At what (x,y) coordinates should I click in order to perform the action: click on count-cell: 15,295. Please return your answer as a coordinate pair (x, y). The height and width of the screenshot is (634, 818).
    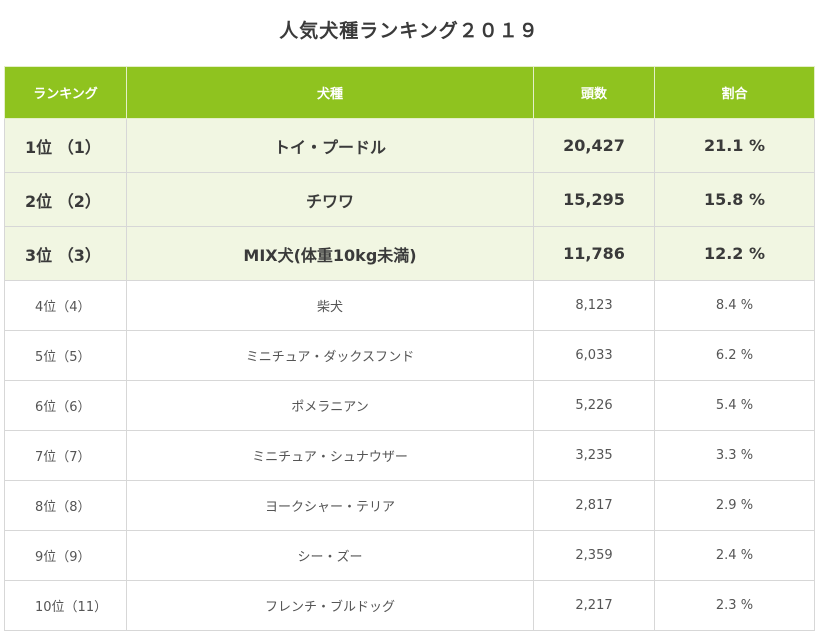
    Looking at the image, I should click on (594, 199).